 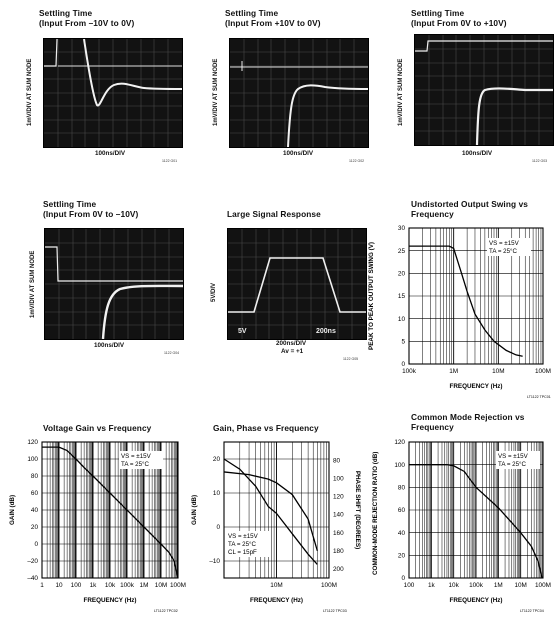 I want to click on chart-title: Common Mode Rejection vs, so click(x=468, y=417).